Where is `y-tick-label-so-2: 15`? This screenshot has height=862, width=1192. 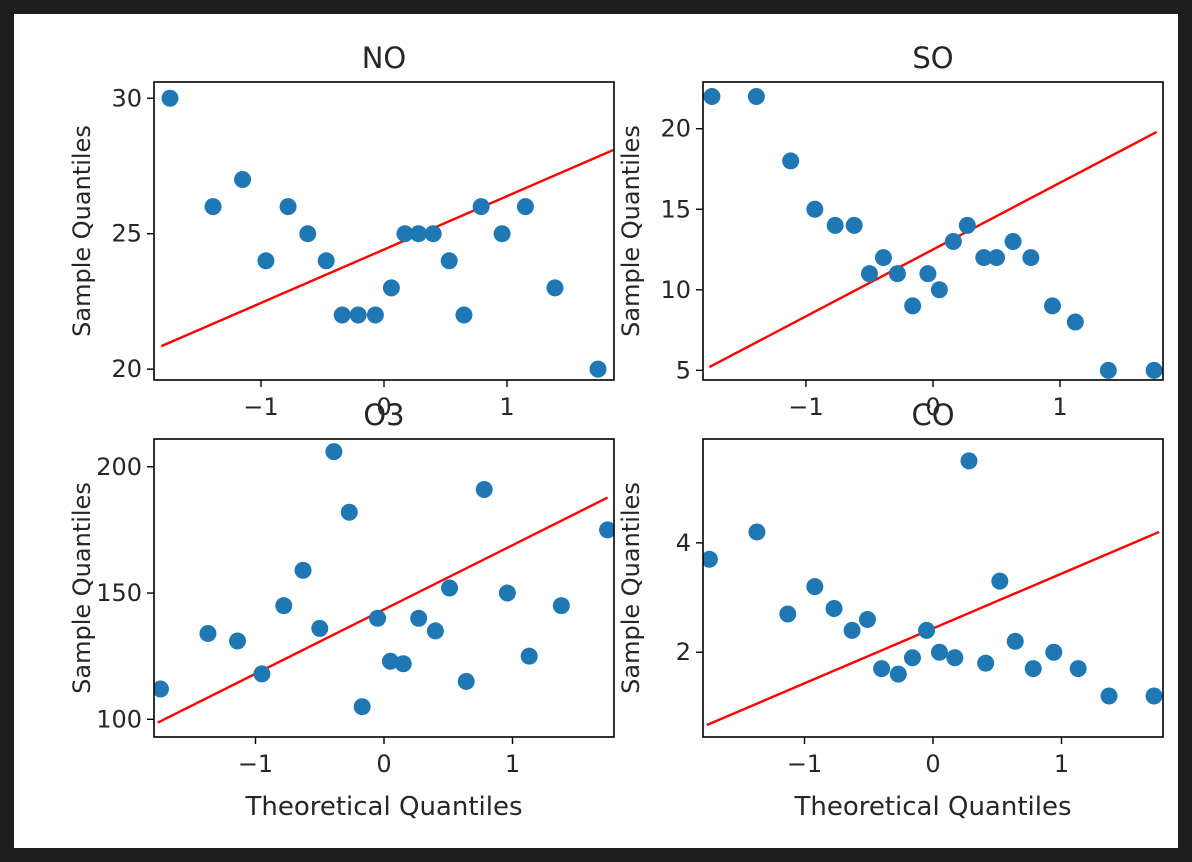
y-tick-label-so-2: 15 is located at coordinates (675, 209).